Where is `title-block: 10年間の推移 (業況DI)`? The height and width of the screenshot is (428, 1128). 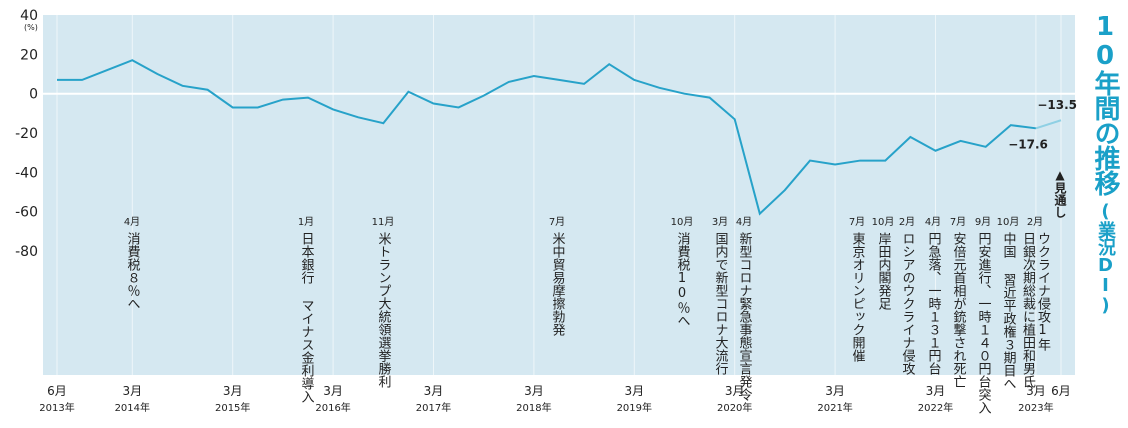 title-block: 10年間の推移 (業況DI) is located at coordinates (1105, 163).